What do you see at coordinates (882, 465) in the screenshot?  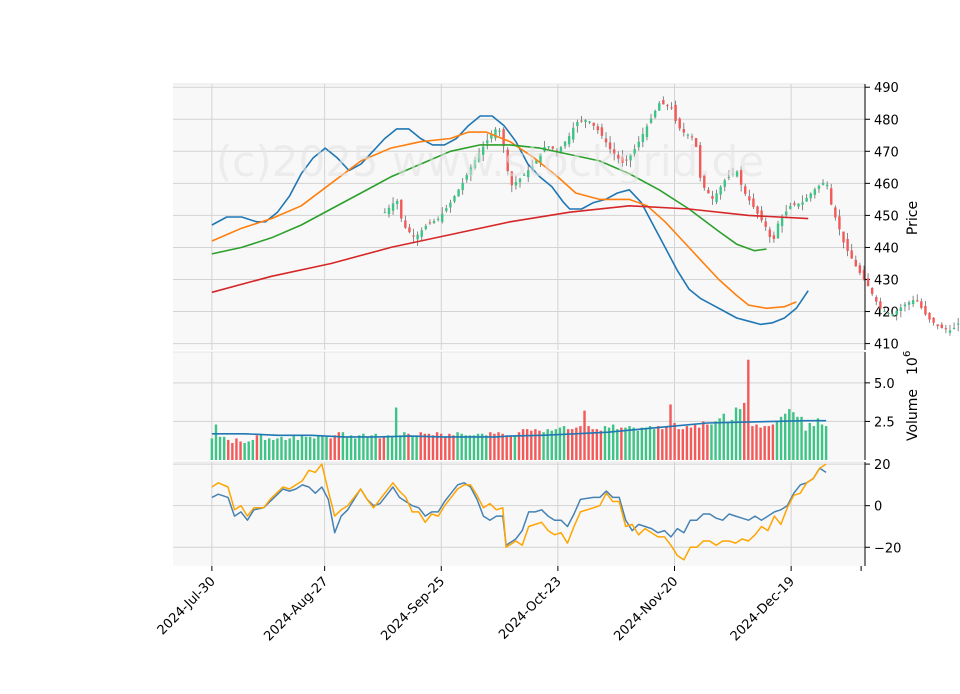 I see `oscillator-axis-tick-label: 20` at bounding box center [882, 465].